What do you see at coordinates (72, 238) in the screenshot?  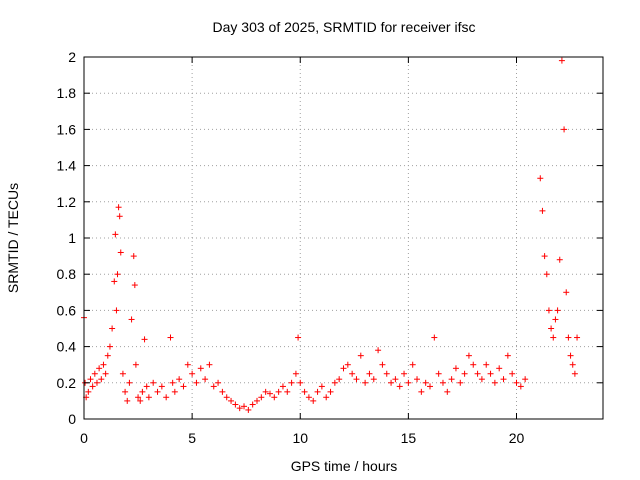 I see `y-tick-label: 1` at bounding box center [72, 238].